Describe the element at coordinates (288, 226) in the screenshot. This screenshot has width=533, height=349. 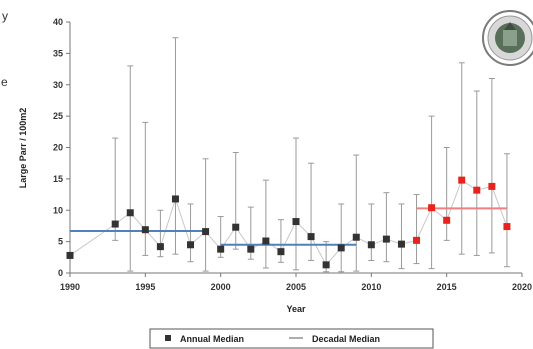
I see `decadal-median-lines` at that location.